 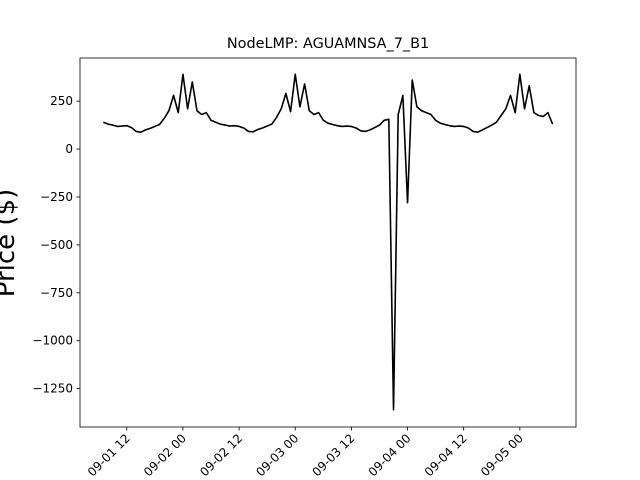 I want to click on x-tick-label: 09-04 12, so click(x=446, y=455).